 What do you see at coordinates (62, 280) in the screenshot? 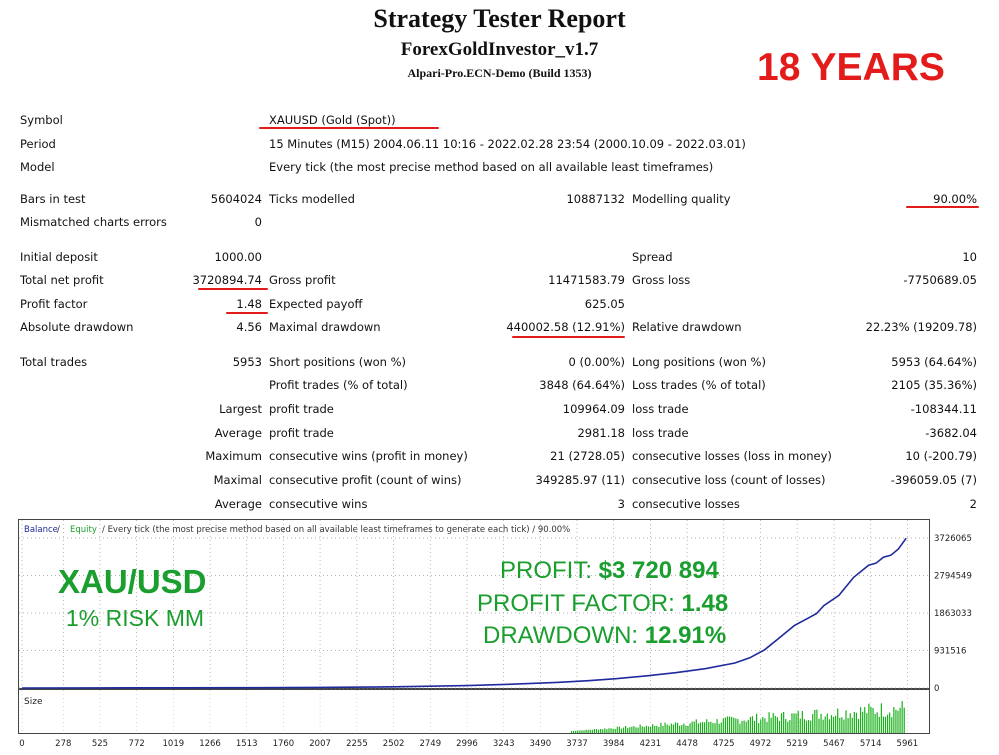
I see `tnp-label: Total net profit` at bounding box center [62, 280].